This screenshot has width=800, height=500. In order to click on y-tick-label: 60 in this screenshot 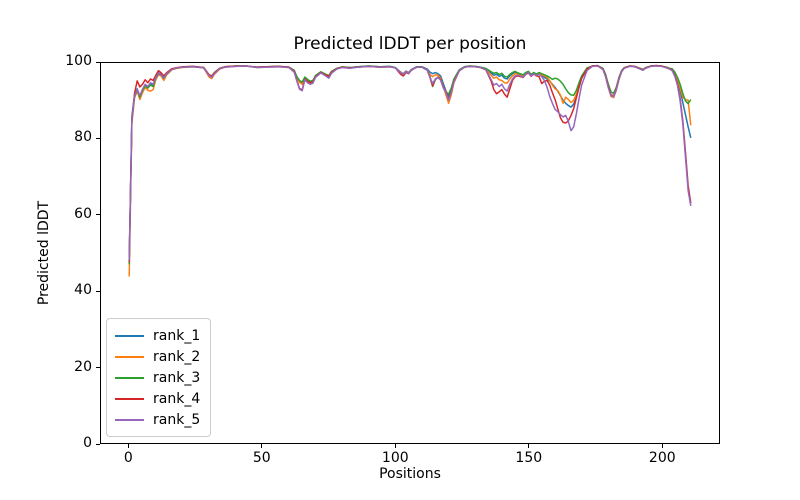, I will do `click(83, 213)`.